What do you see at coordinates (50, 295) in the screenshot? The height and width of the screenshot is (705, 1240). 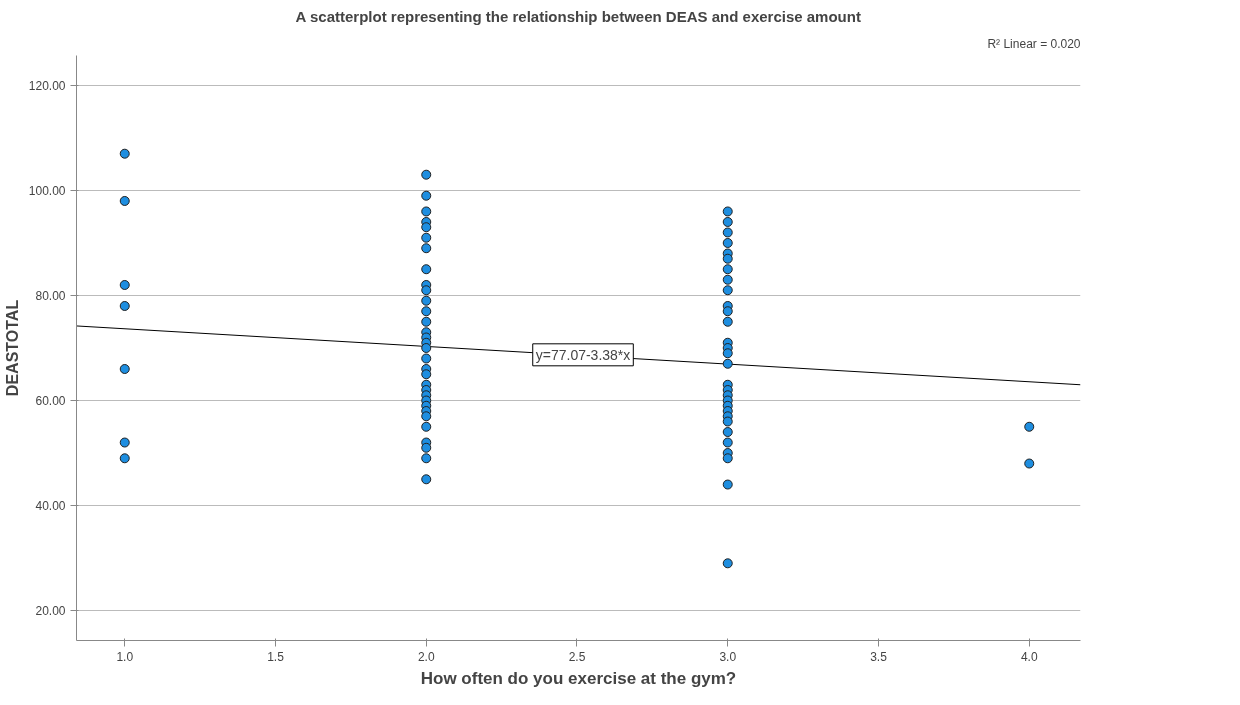 I see `y-tick-label: 80.00` at bounding box center [50, 295].